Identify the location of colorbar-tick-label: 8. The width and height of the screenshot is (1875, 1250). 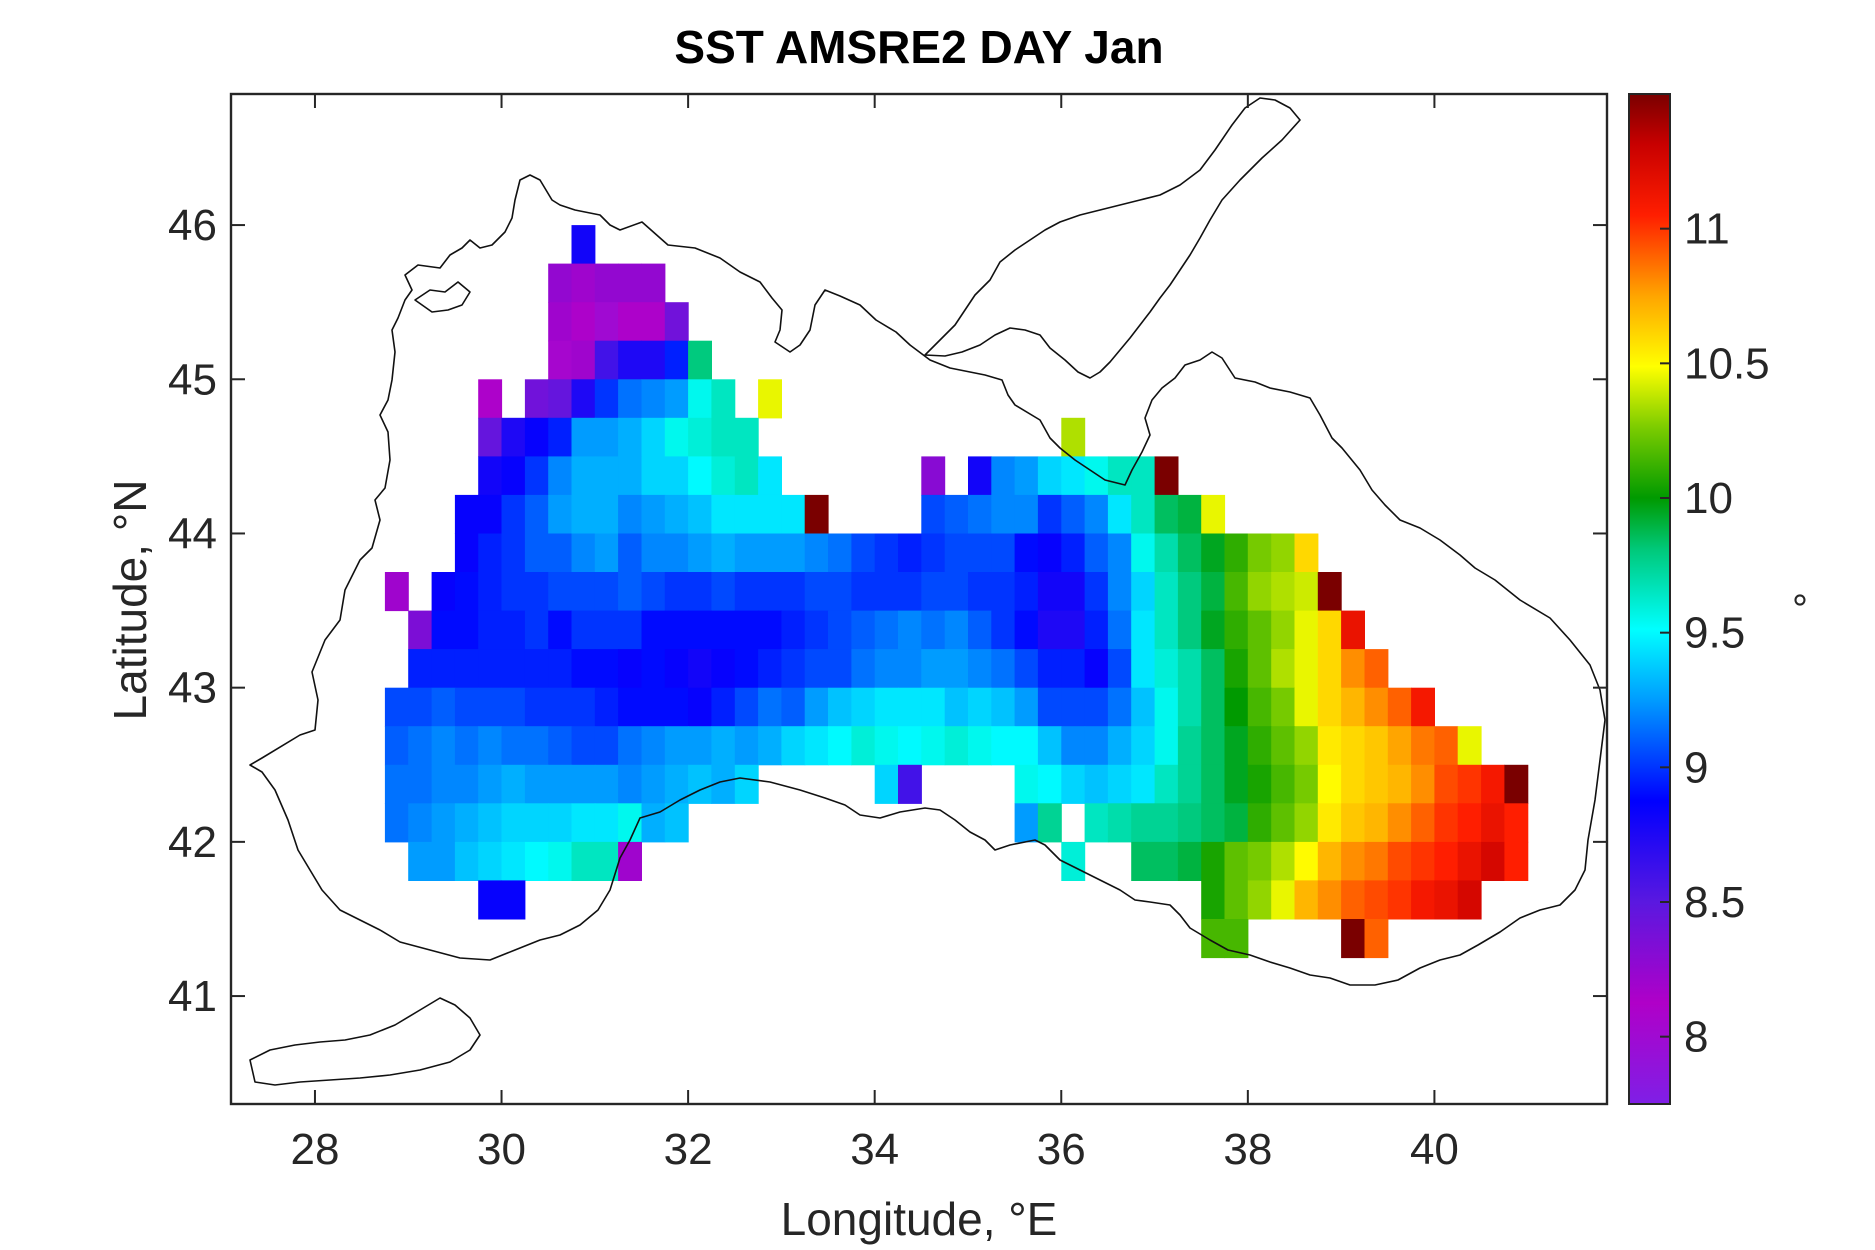
(1696, 1037).